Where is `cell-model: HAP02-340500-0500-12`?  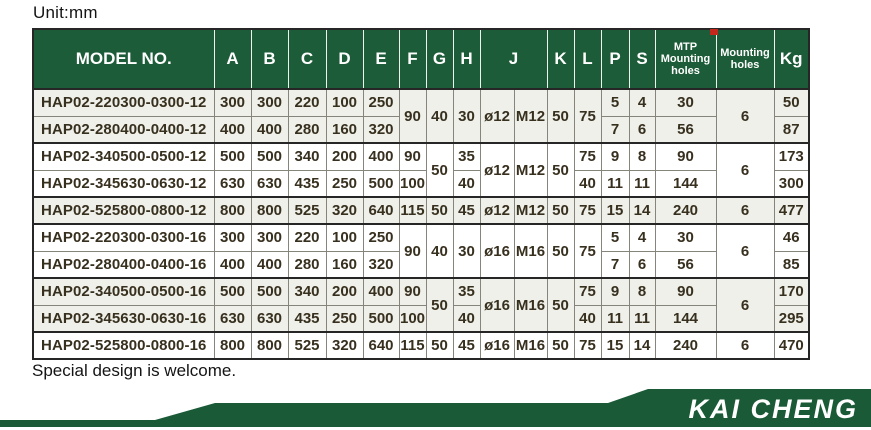 cell-model: HAP02-340500-0500-12 is located at coordinates (123, 156).